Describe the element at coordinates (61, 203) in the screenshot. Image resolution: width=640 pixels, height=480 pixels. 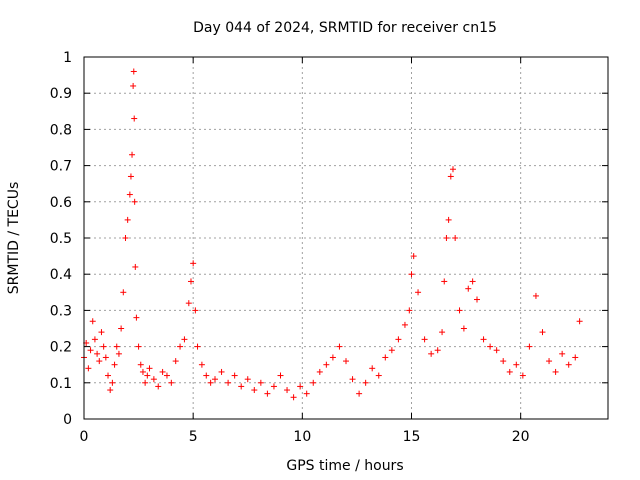
I see `y-tick-label: 0.6` at that location.